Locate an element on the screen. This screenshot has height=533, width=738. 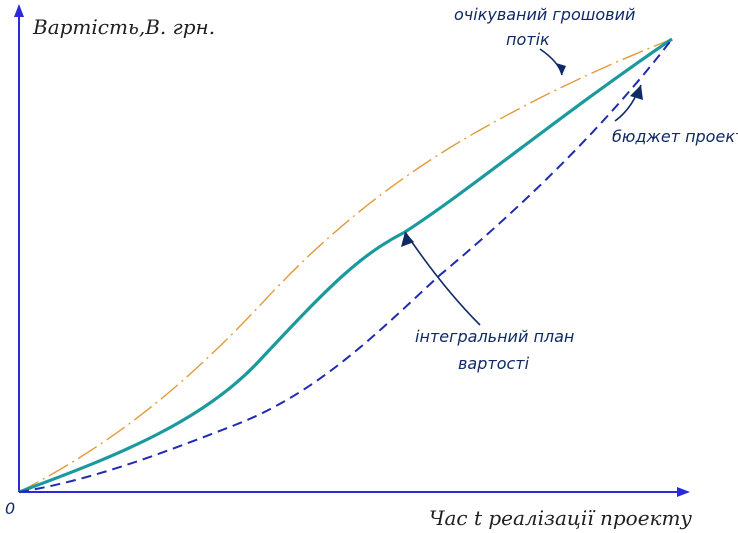
integral-plan-label-line-2: вартості is located at coordinates (494, 363).